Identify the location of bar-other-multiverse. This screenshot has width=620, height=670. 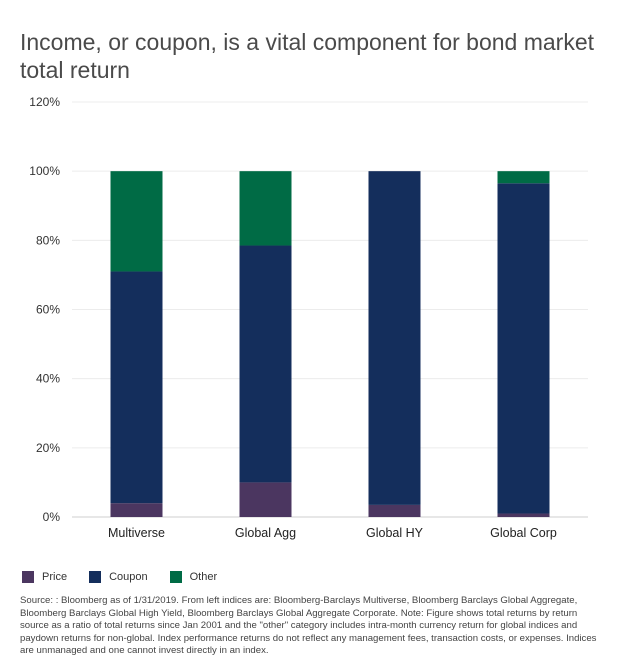
(136, 221).